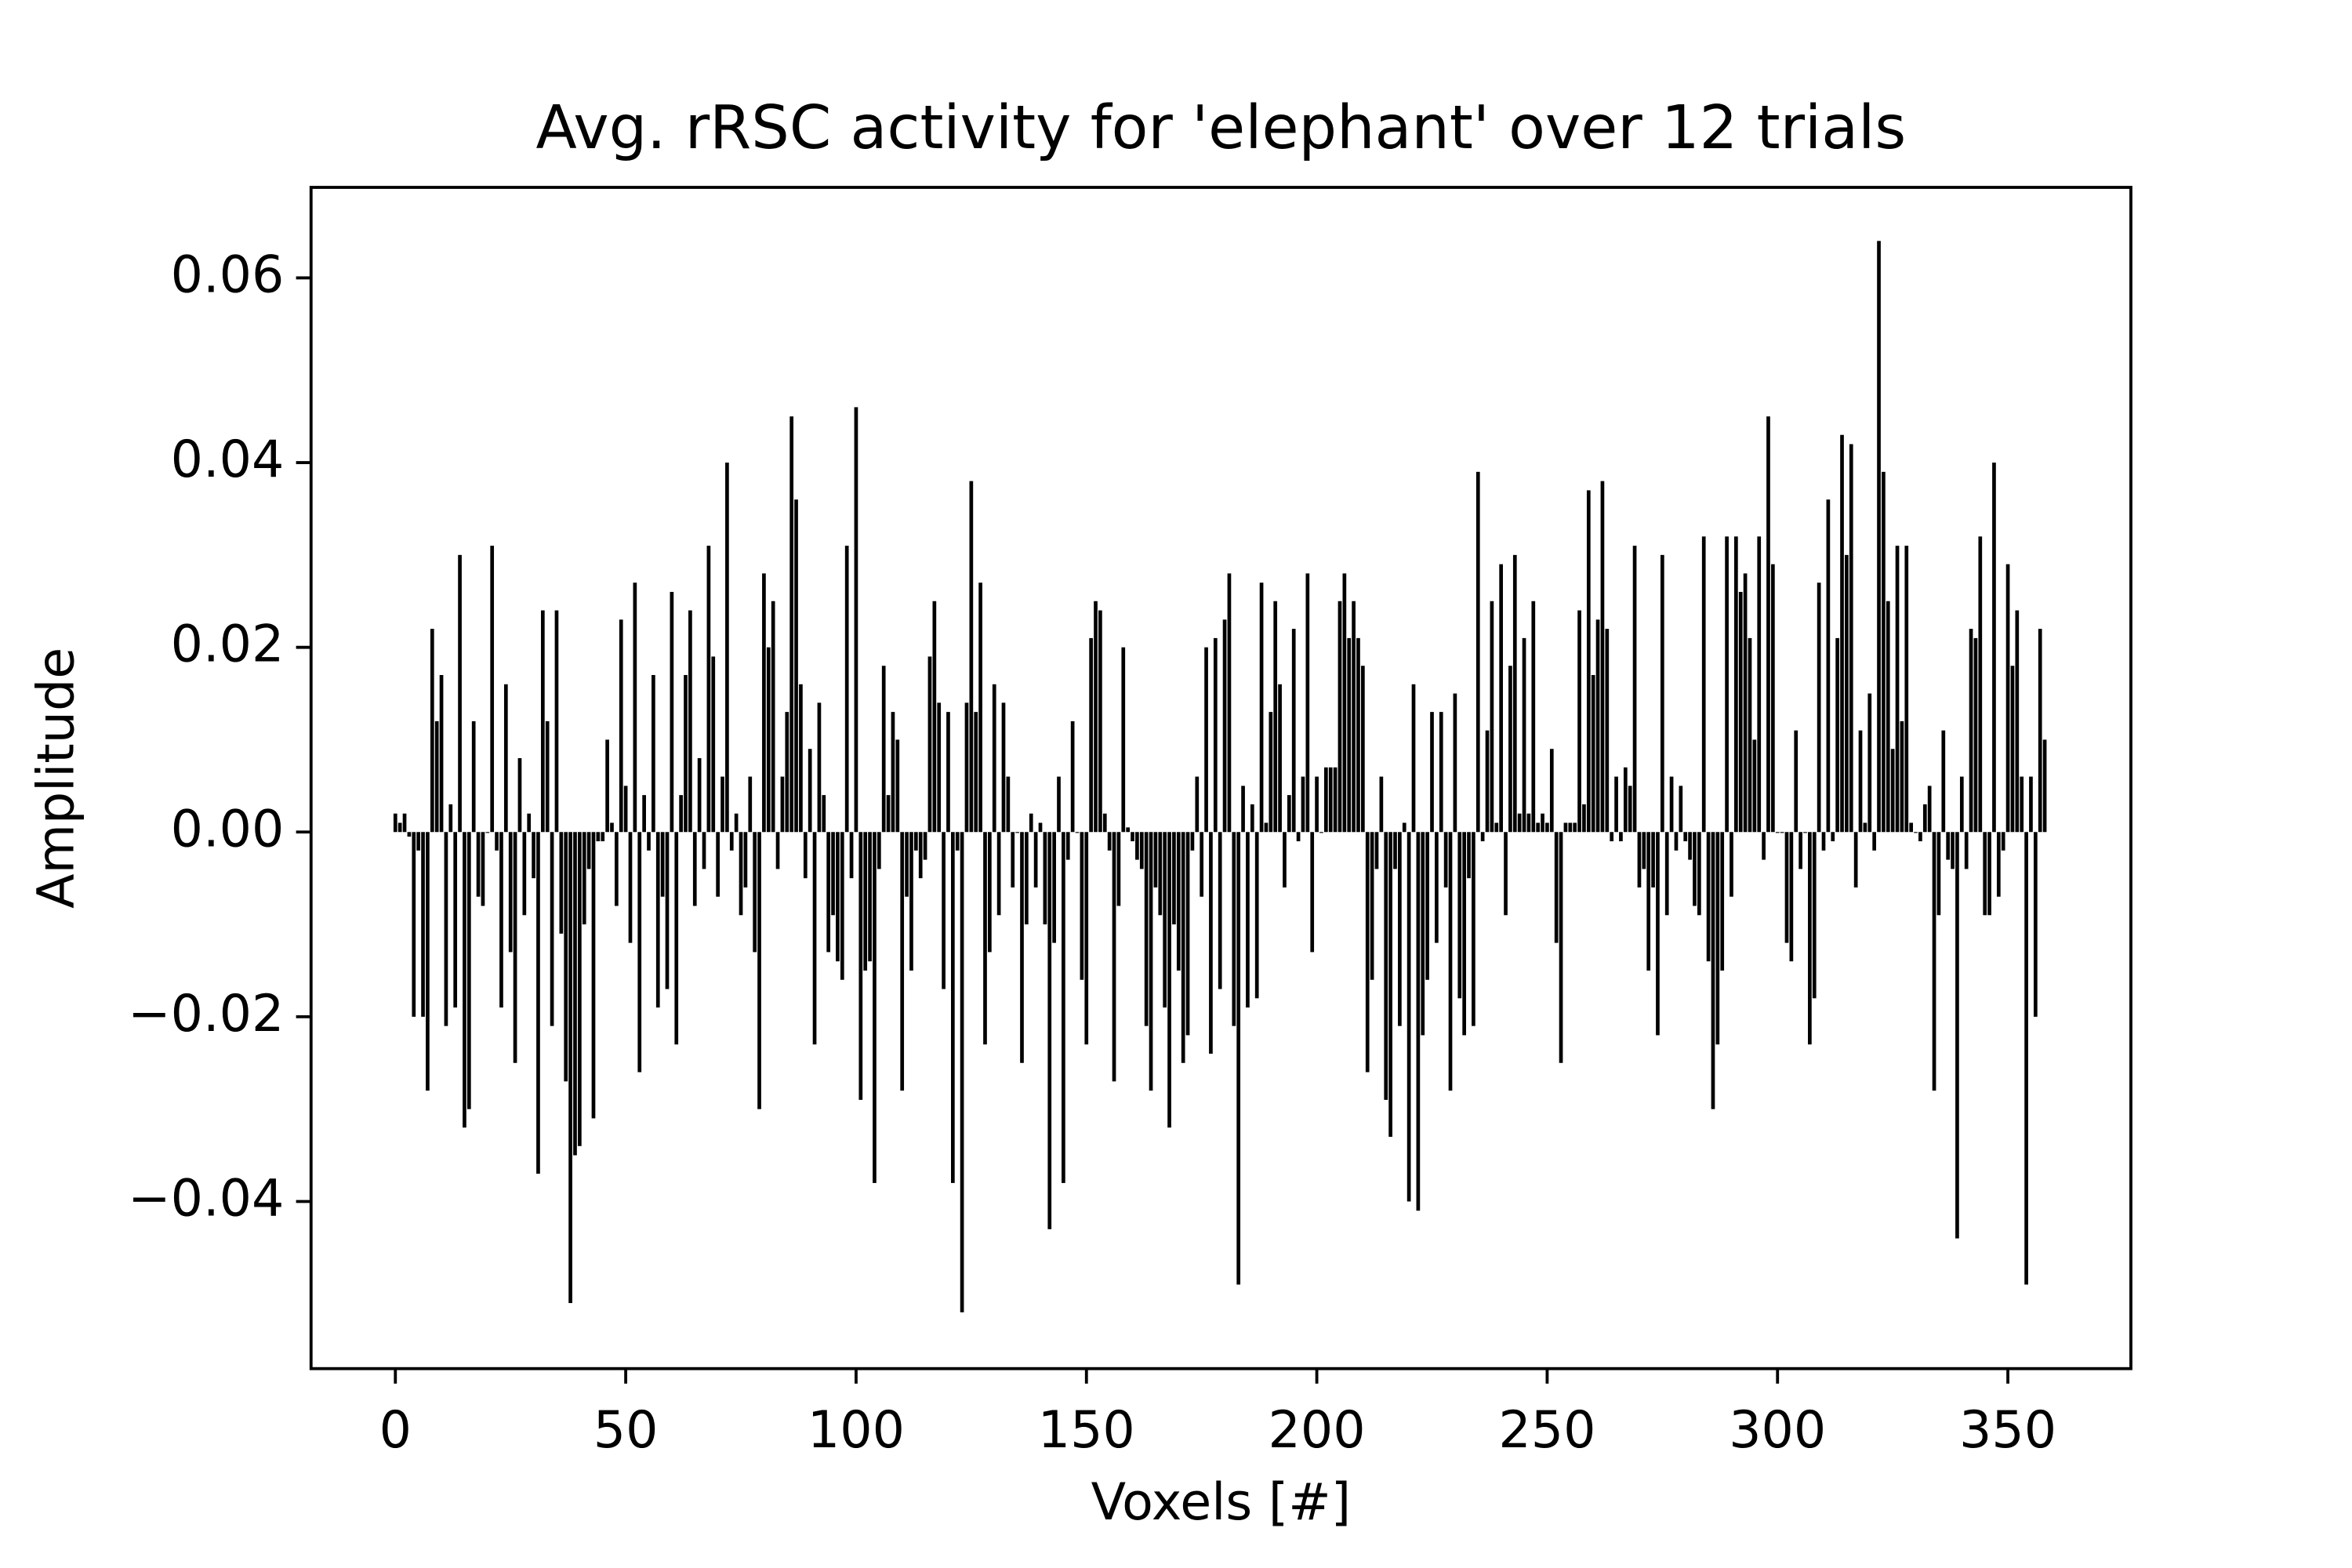 The image size is (2352, 1568). I want to click on y-axis-label: Amplitude, so click(56, 778).